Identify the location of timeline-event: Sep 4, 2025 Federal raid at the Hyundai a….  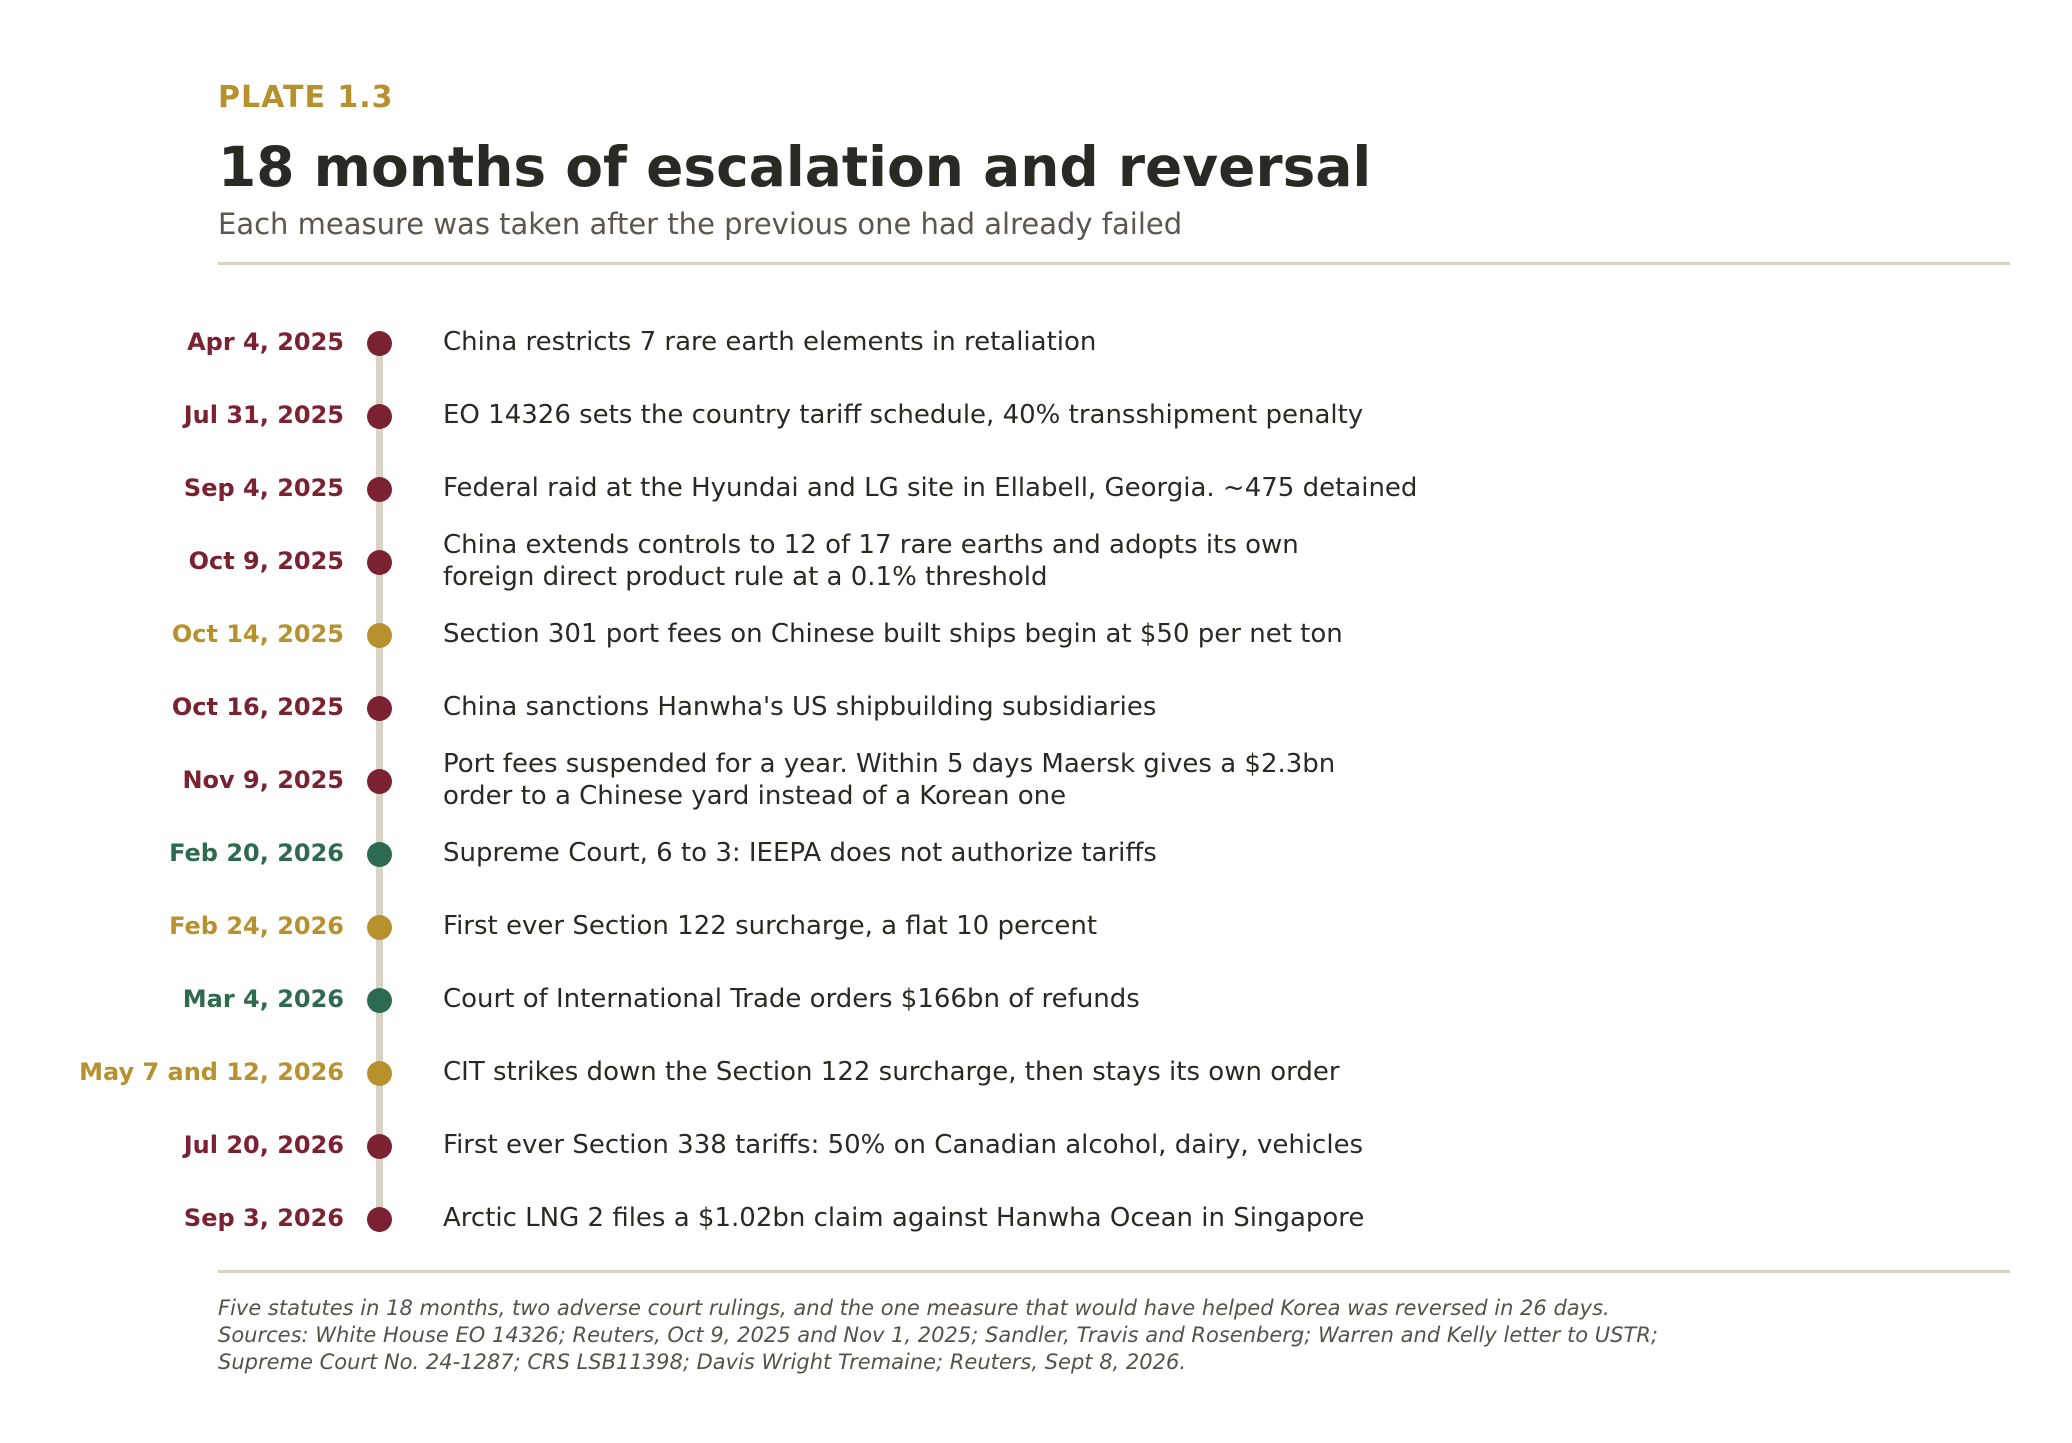
(1036, 488).